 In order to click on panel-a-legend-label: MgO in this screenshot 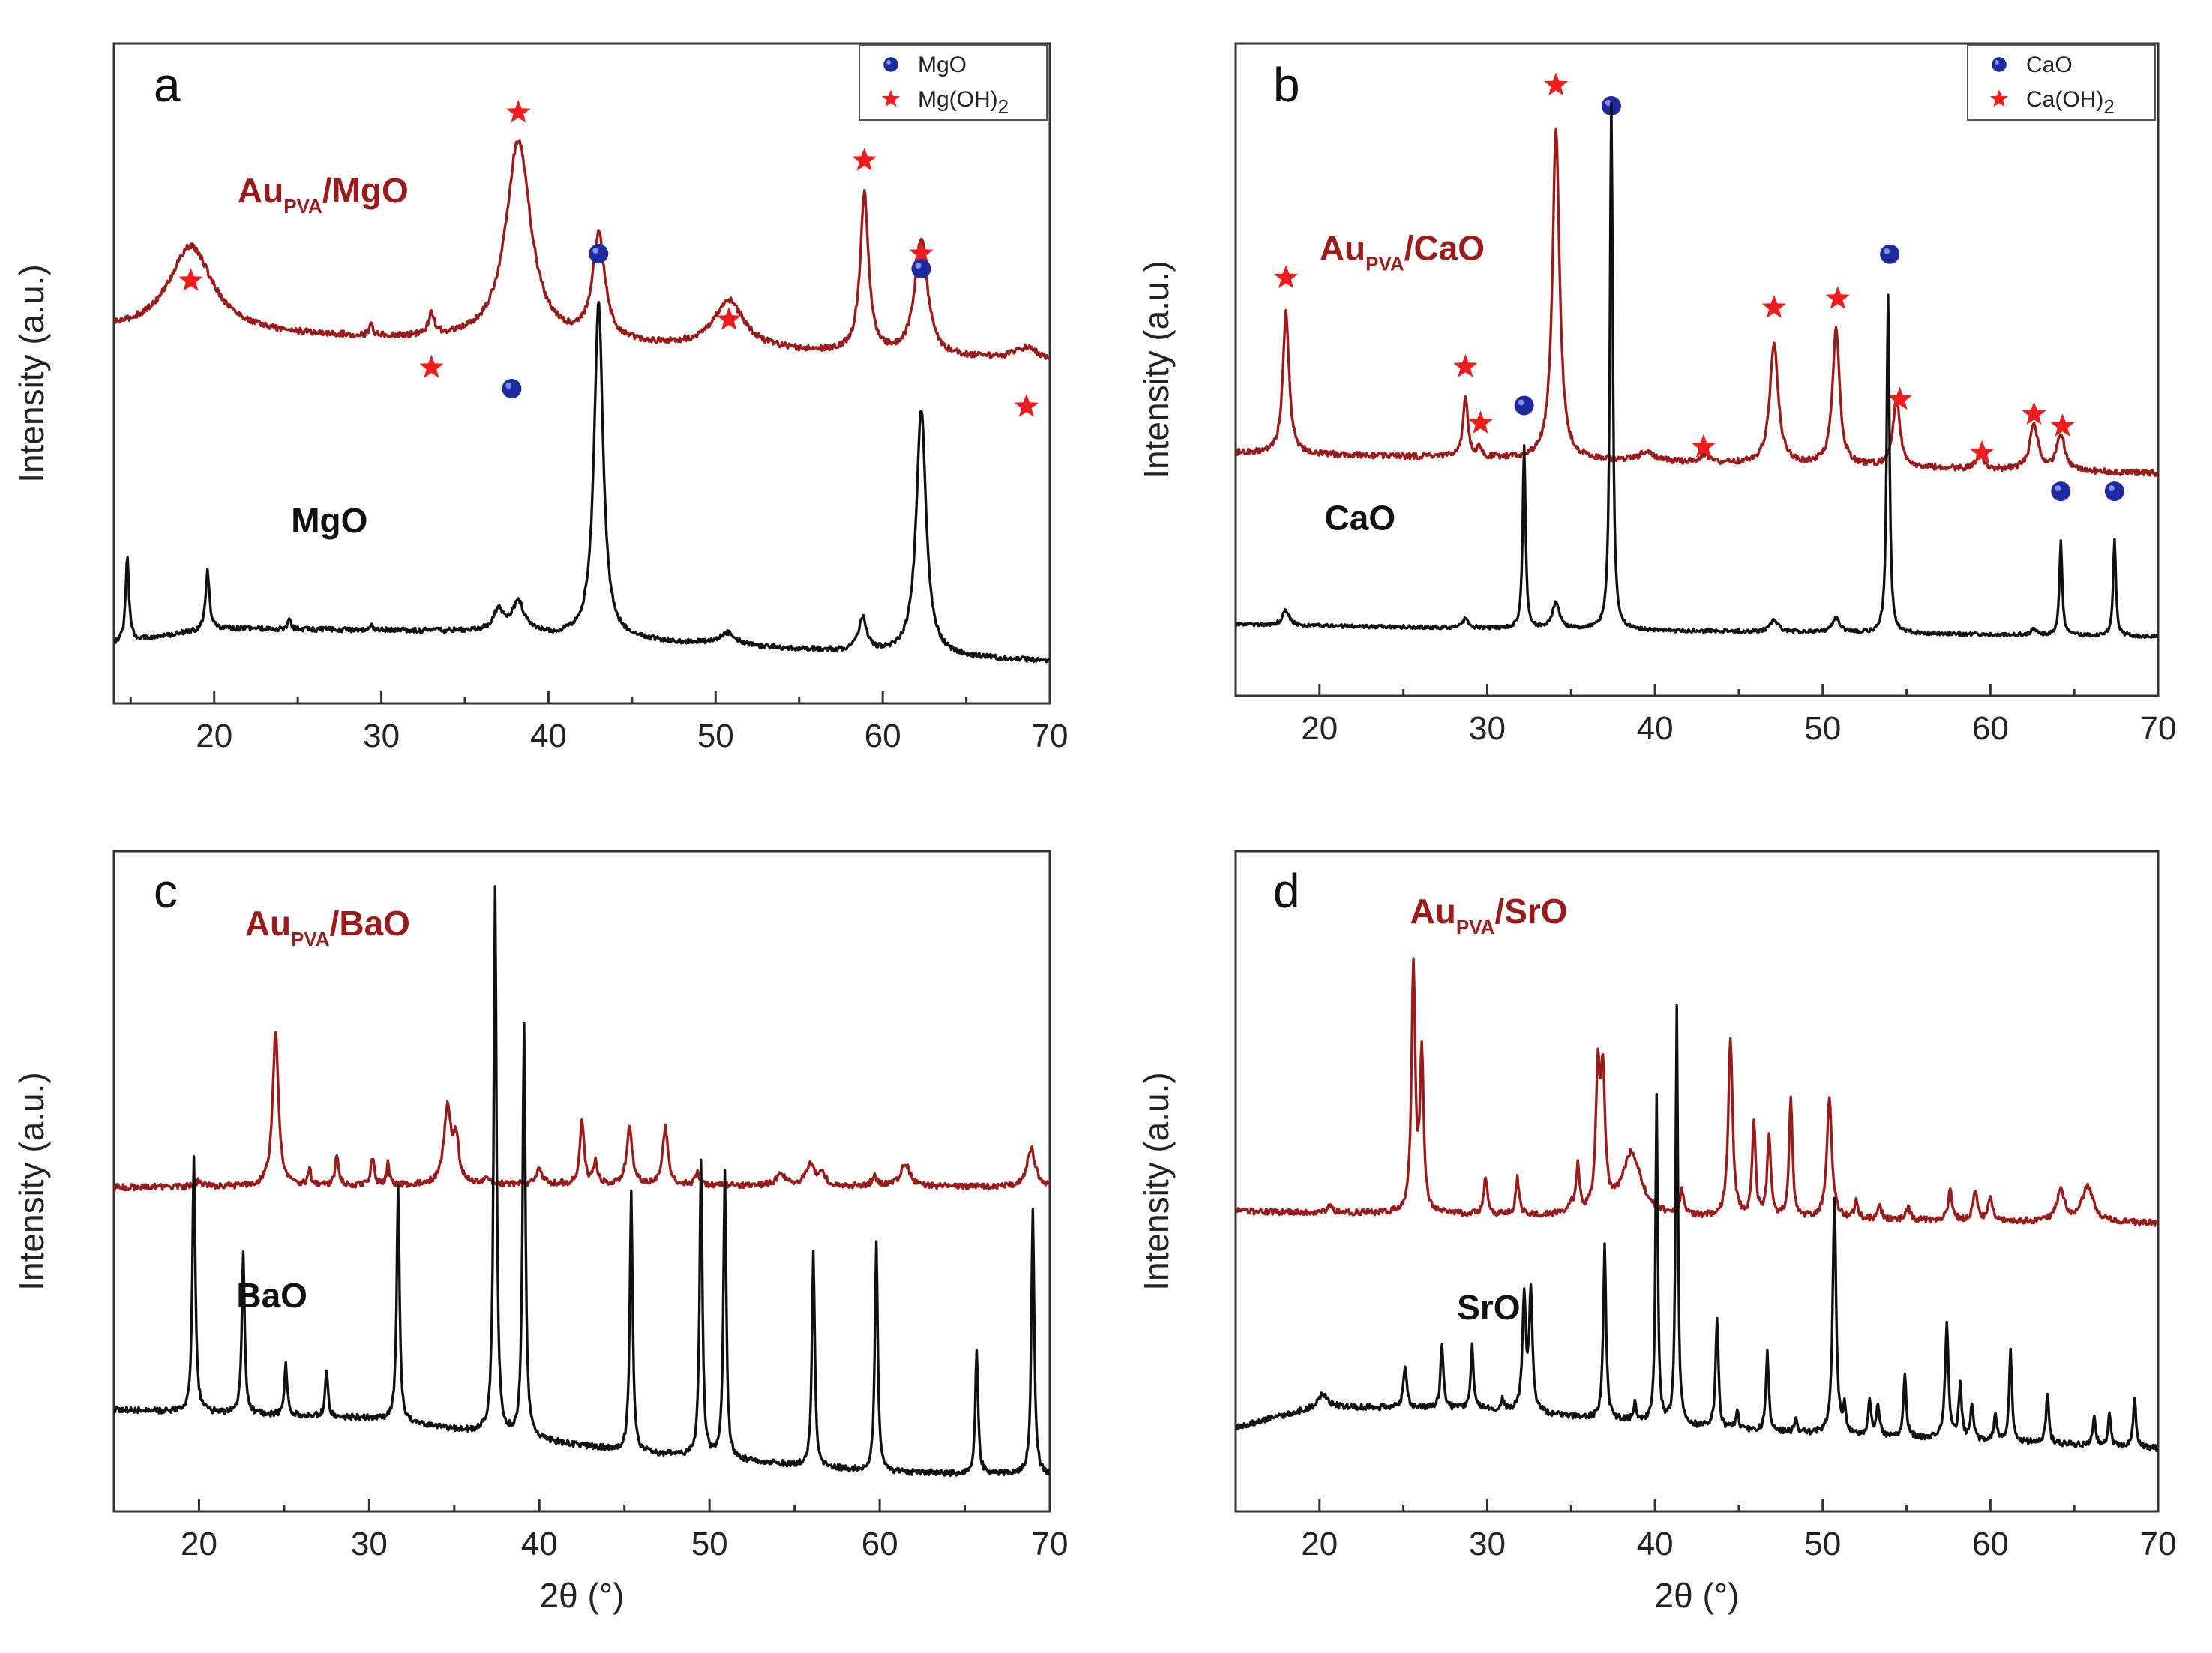, I will do `click(942, 64)`.